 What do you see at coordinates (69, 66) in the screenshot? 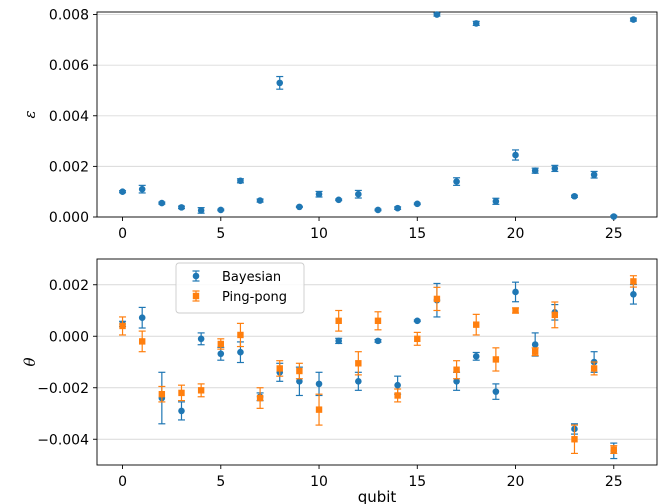
I see `y-tick-label: 0.006` at bounding box center [69, 66].